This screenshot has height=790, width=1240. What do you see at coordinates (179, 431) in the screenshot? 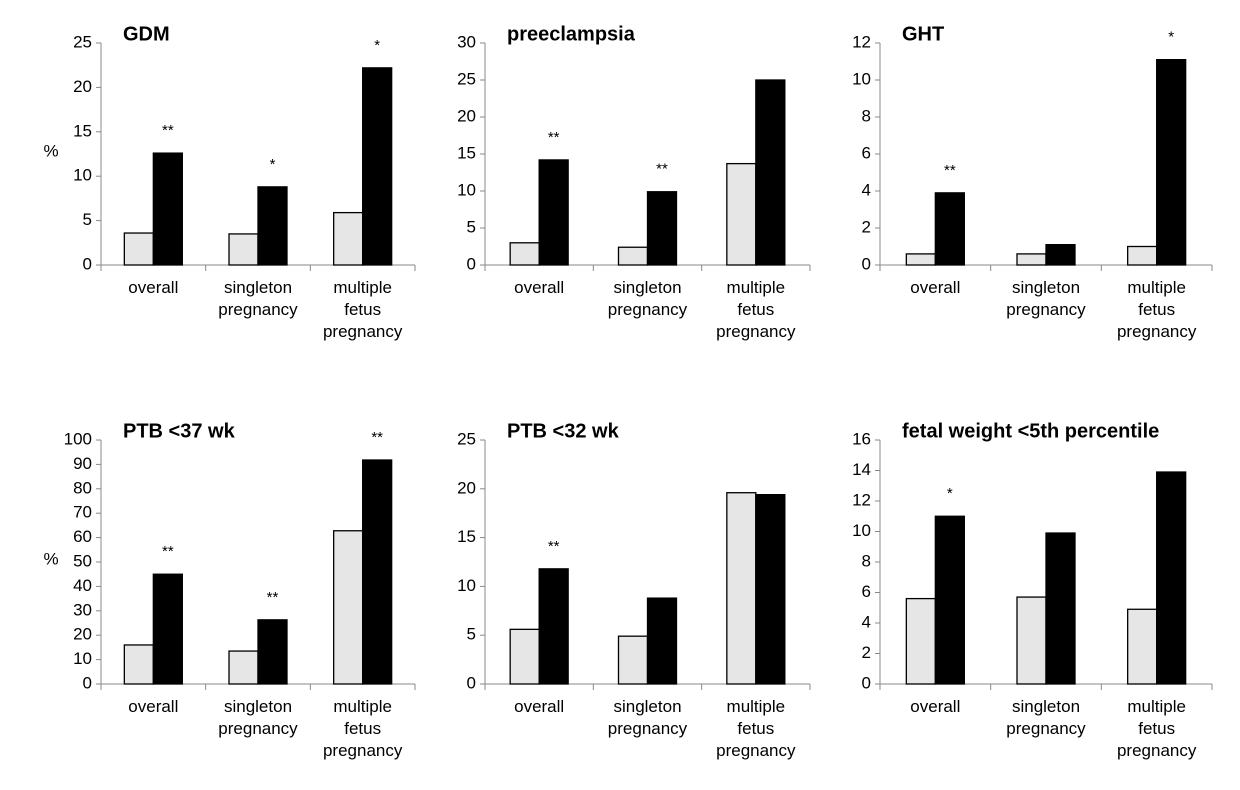
I see `chart-title: PTB <37 wk` at bounding box center [179, 431].